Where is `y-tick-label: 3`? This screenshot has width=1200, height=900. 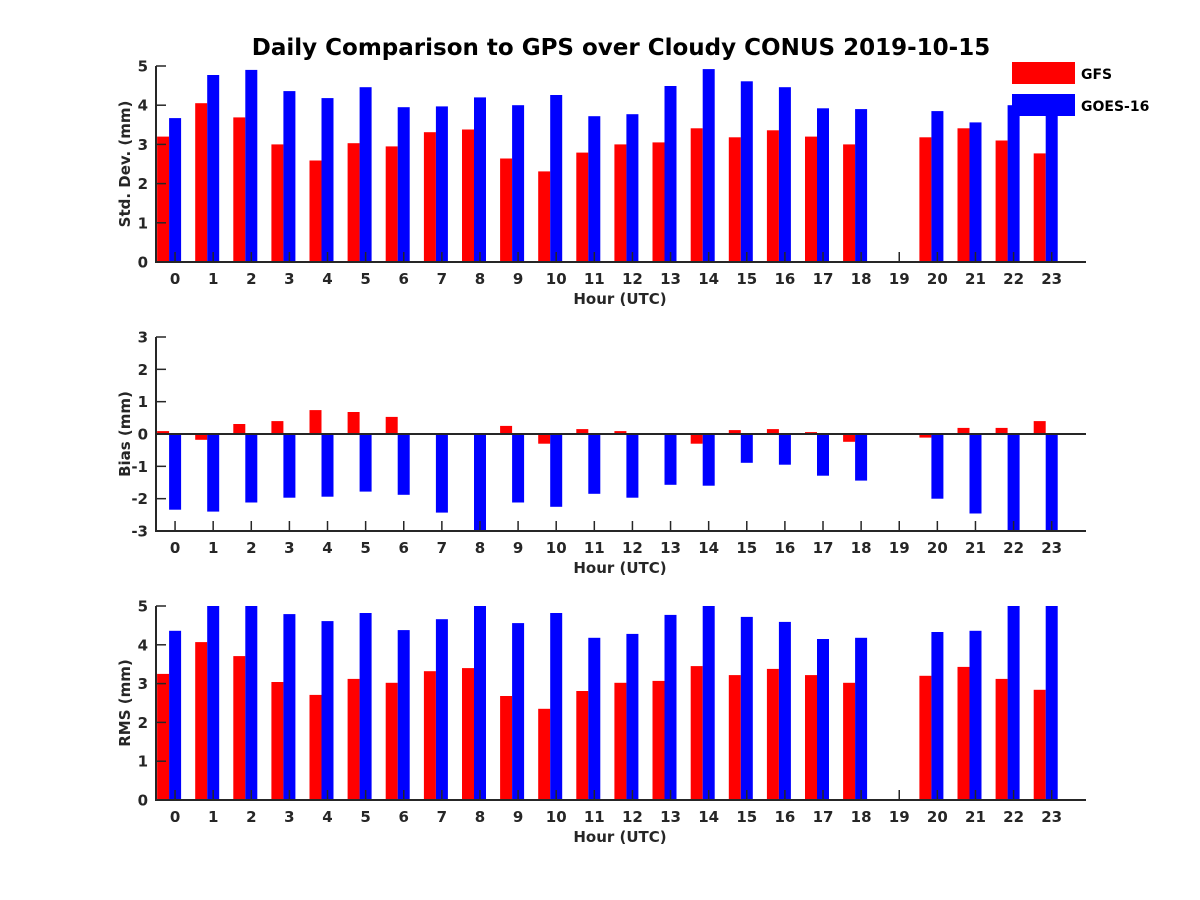 y-tick-label: 3 is located at coordinates (143, 338).